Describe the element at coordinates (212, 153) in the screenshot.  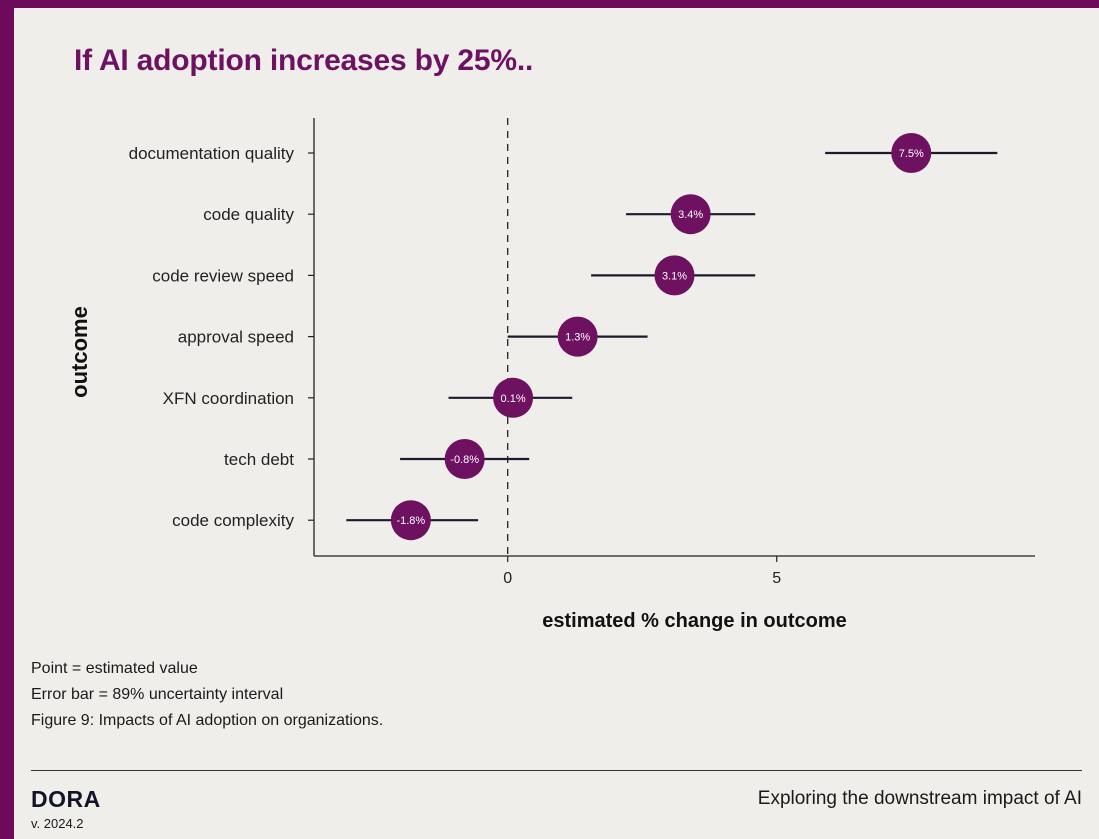
I see `category-label: documentation quality` at that location.